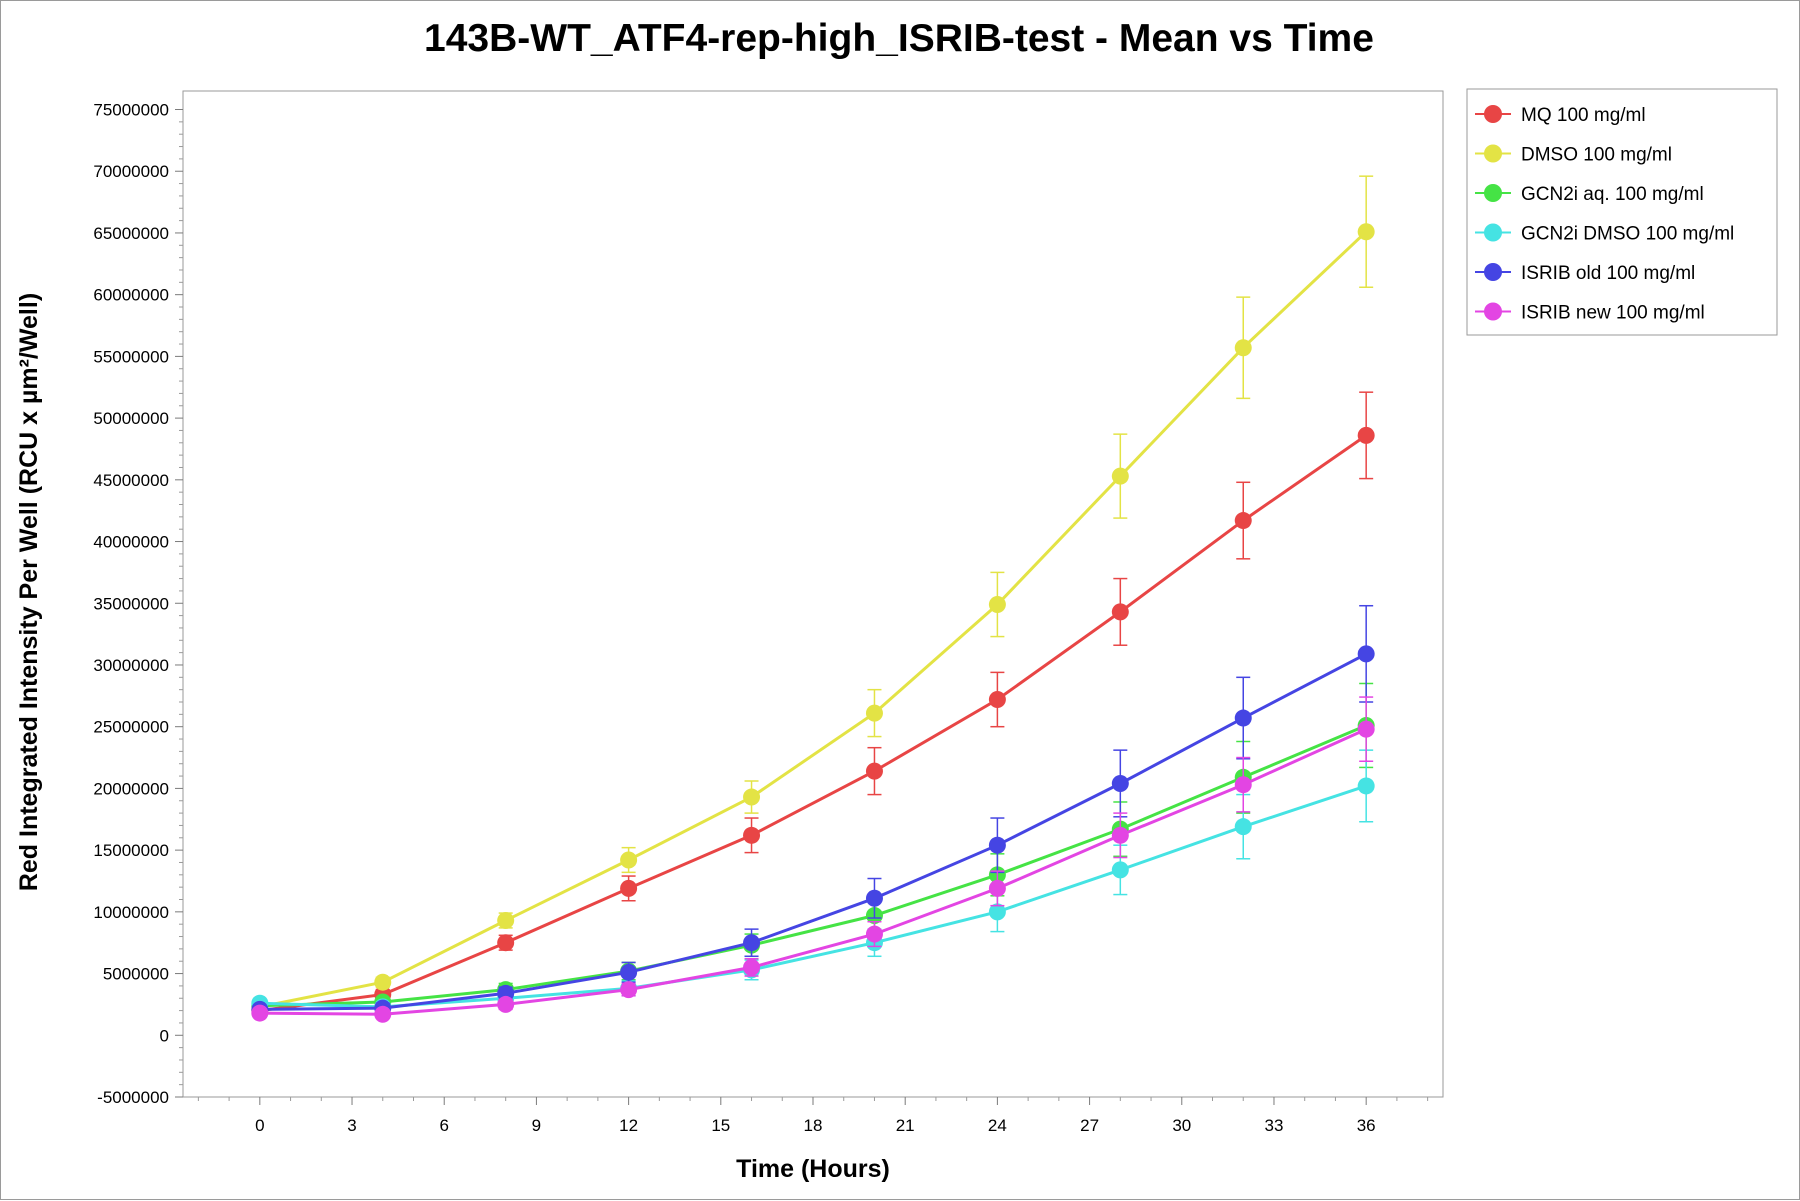 The width and height of the screenshot is (1800, 1201). Describe the element at coordinates (536, 1125) in the screenshot. I see `x-tick-label: 9` at that location.